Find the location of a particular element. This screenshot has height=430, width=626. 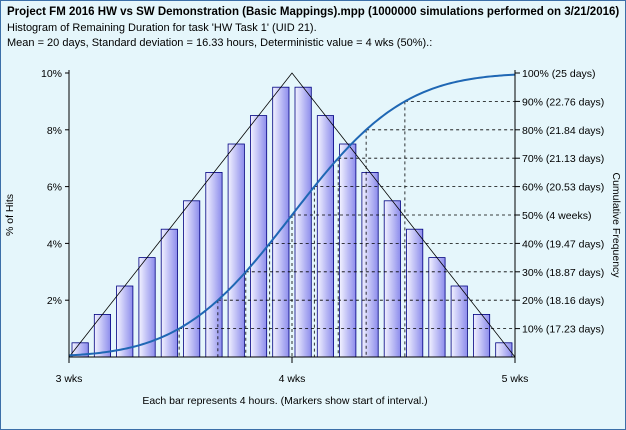

cumulative-label: 10% (17.23 days) is located at coordinates (563, 330).